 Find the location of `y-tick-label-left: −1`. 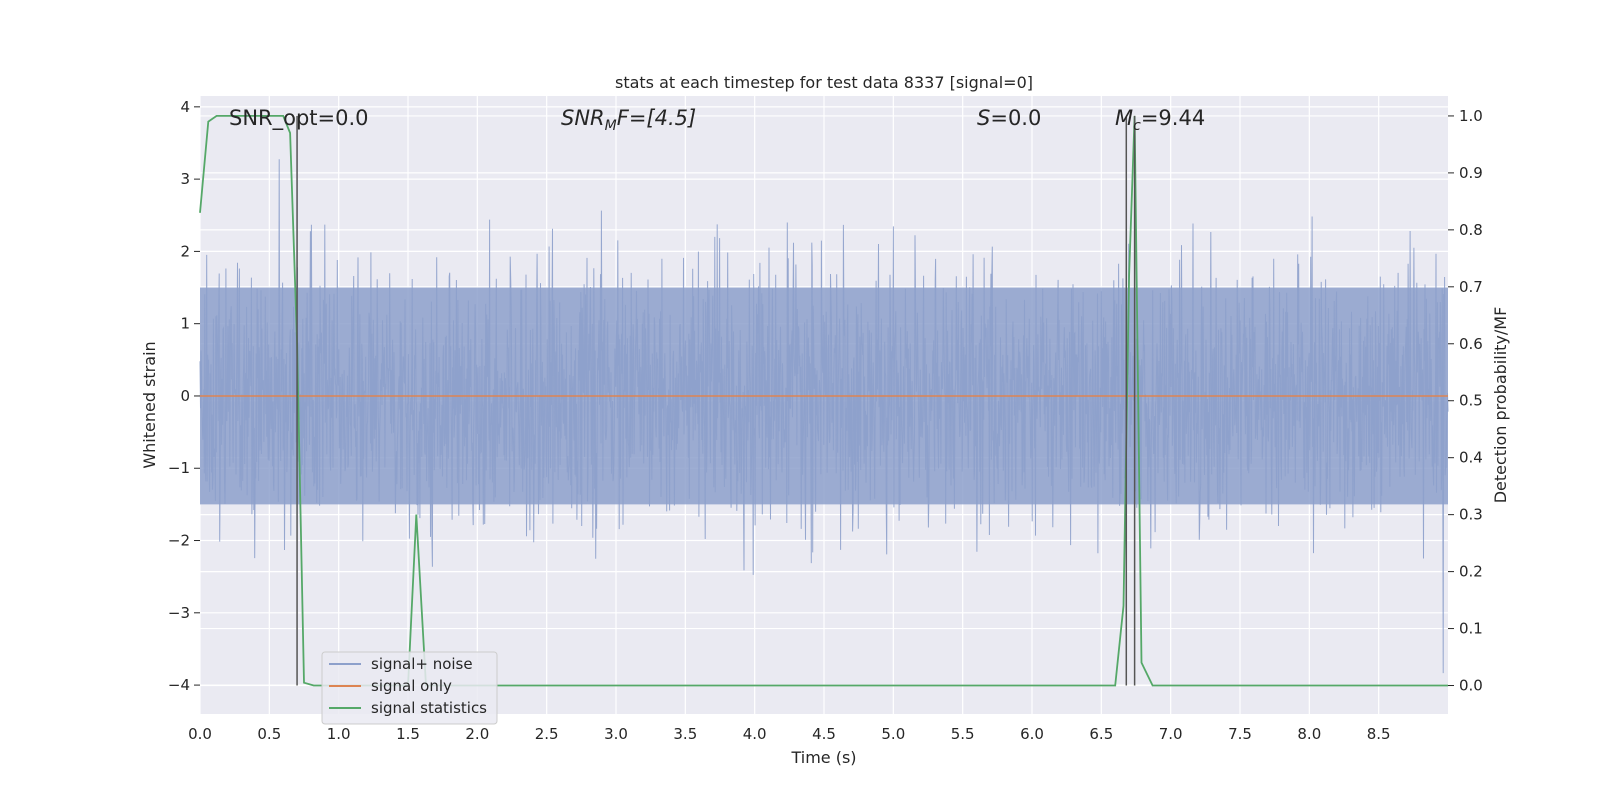

y-tick-label-left: −1 is located at coordinates (179, 468).